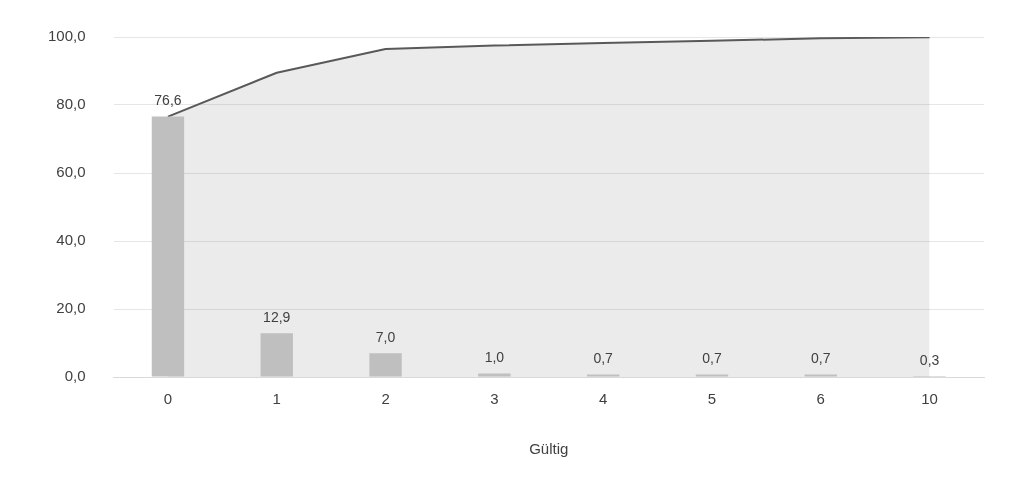  I want to click on y-tick-label: 0,0, so click(75, 376).